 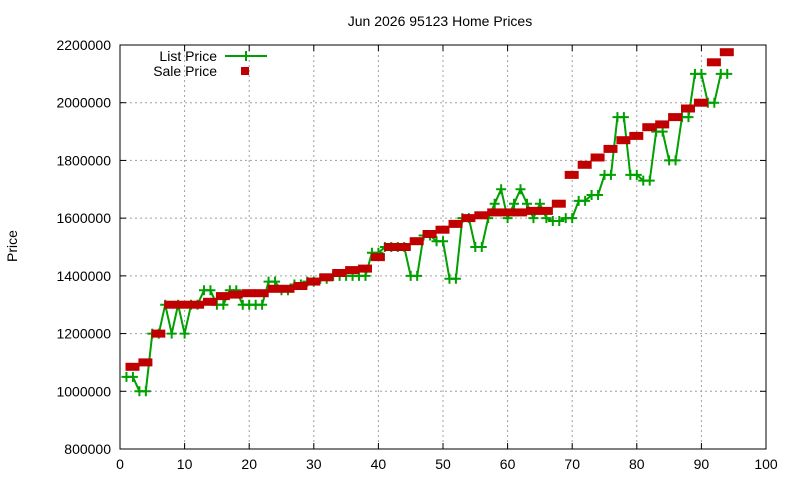 I want to click on legend-marker-list-price, so click(x=246, y=56).